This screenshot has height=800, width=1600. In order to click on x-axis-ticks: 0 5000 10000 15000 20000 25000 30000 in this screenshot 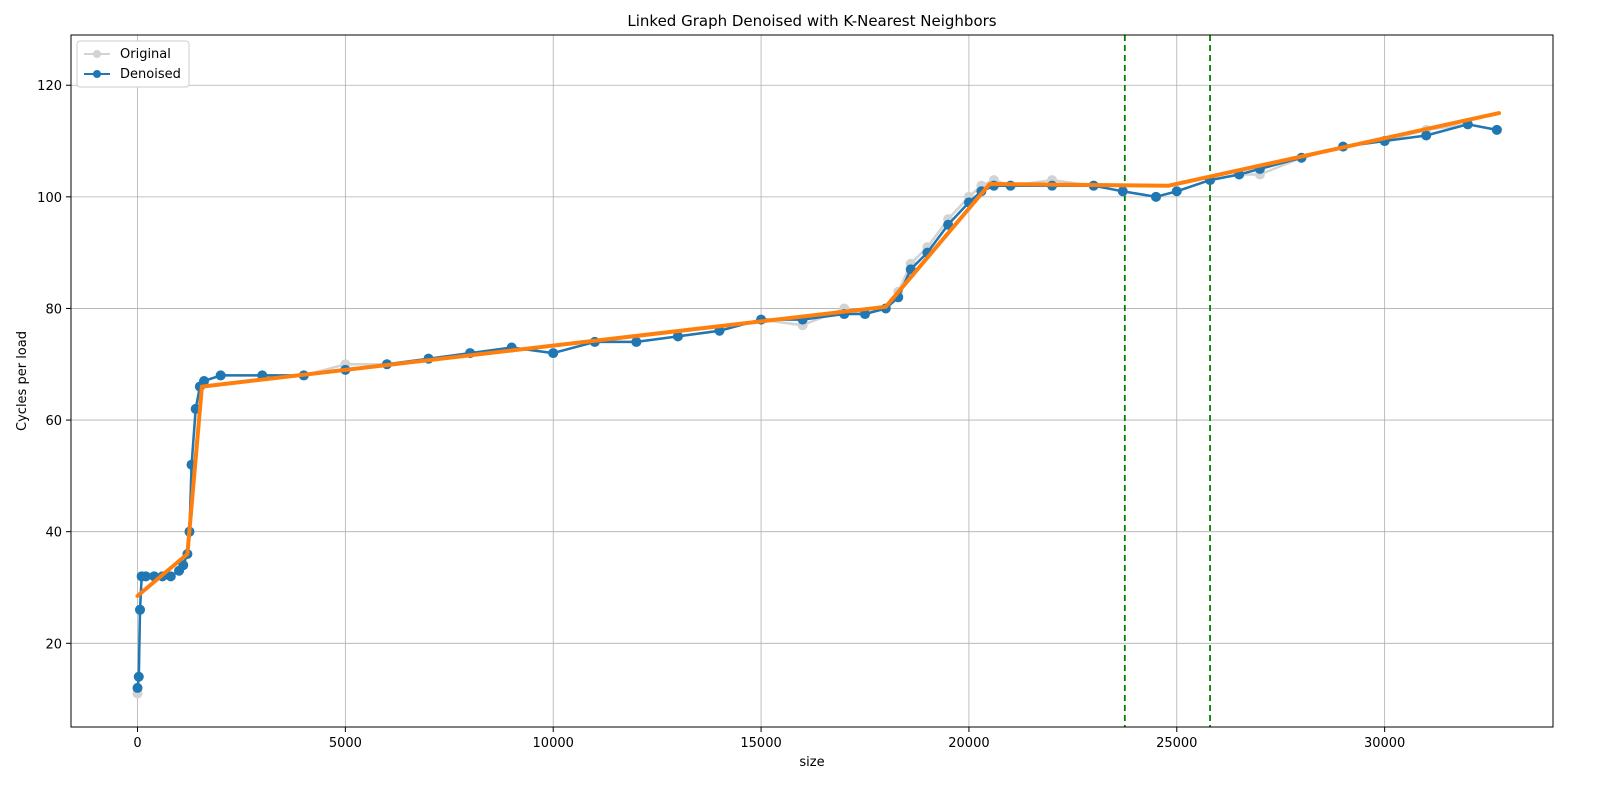, I will do `click(769, 739)`.